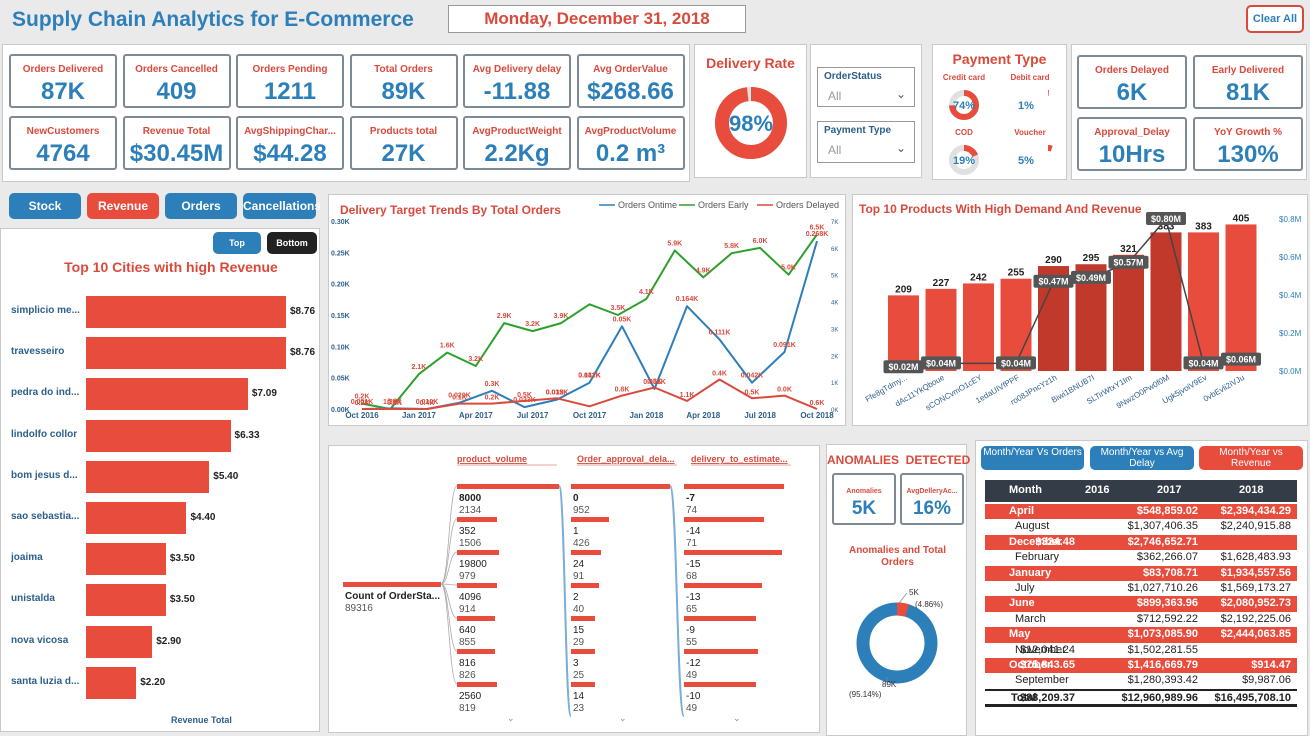  Describe the element at coordinates (1248, 70) in the screenshot. I see `kpi-label: Early Delivered` at that location.